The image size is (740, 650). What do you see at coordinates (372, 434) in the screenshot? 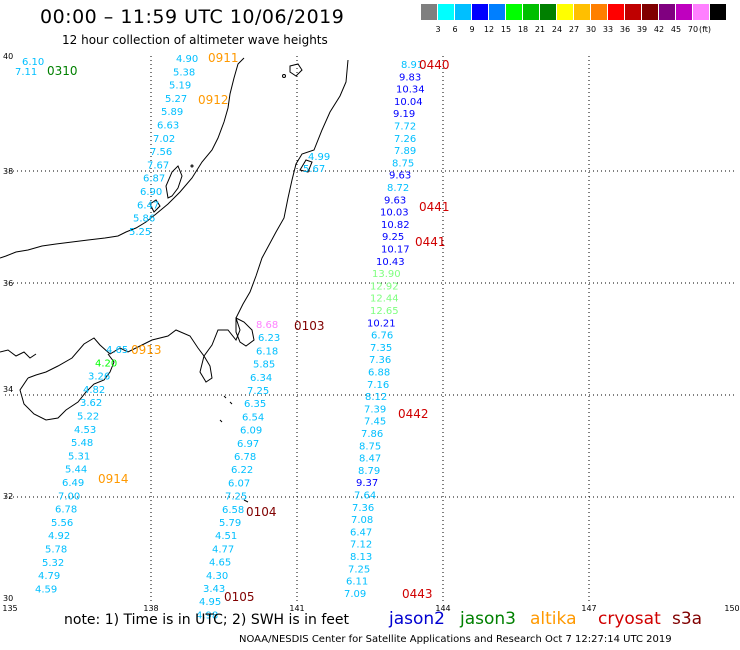
I see `wave-height-label: 7.86` at bounding box center [372, 434].